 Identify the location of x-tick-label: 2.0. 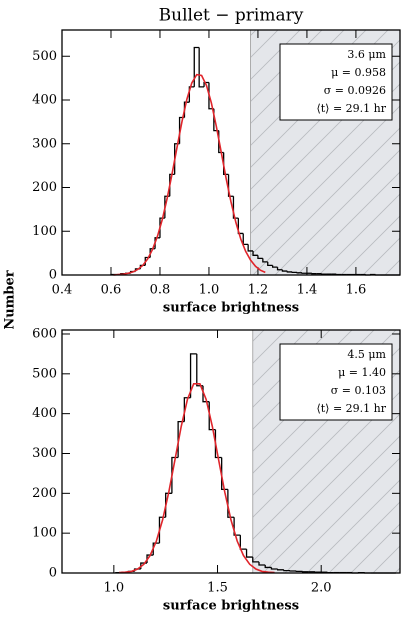
(321, 588).